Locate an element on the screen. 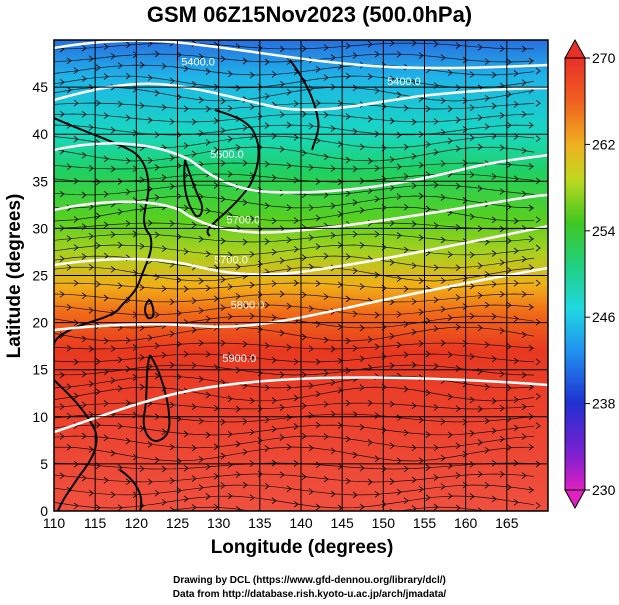 The width and height of the screenshot is (619, 605). y-tick-label: 35 is located at coordinates (40, 181).